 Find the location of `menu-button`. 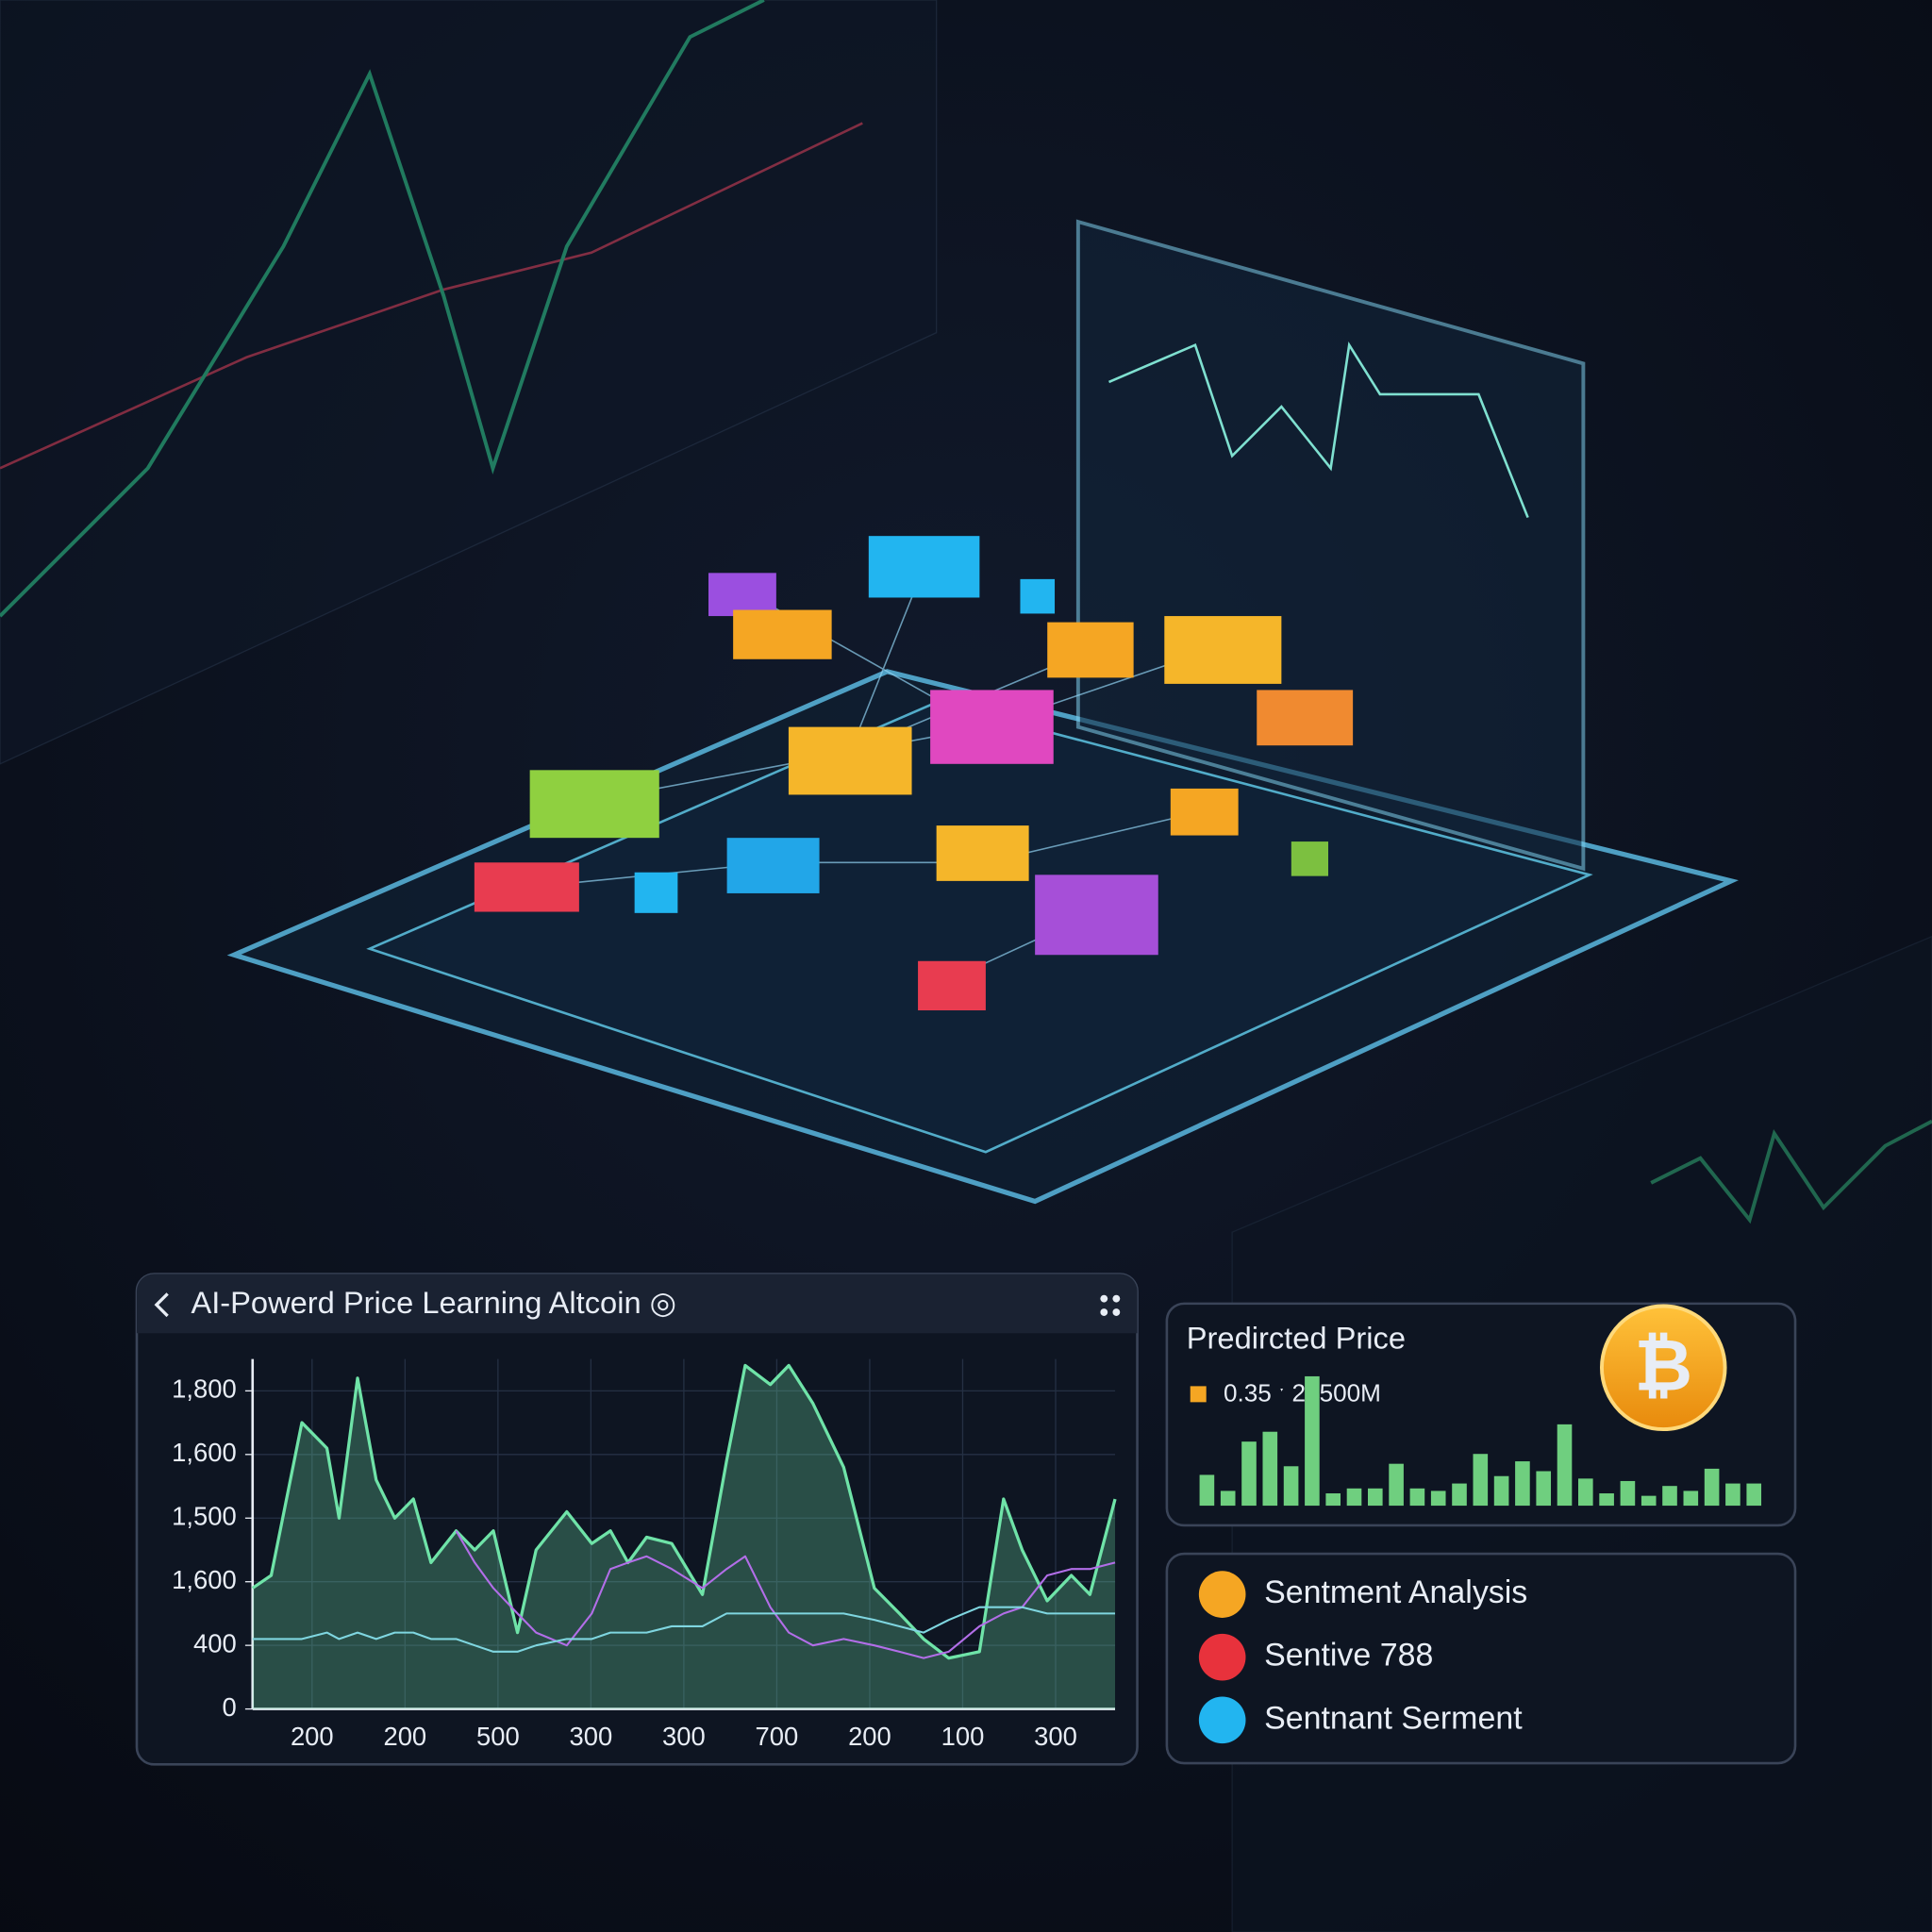

menu-button is located at coordinates (1111, 1305).